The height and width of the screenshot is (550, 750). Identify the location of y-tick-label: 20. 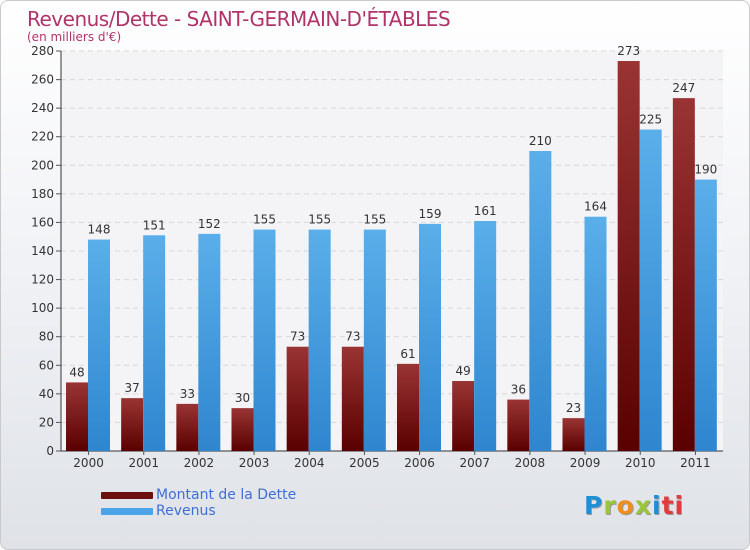
(46, 422).